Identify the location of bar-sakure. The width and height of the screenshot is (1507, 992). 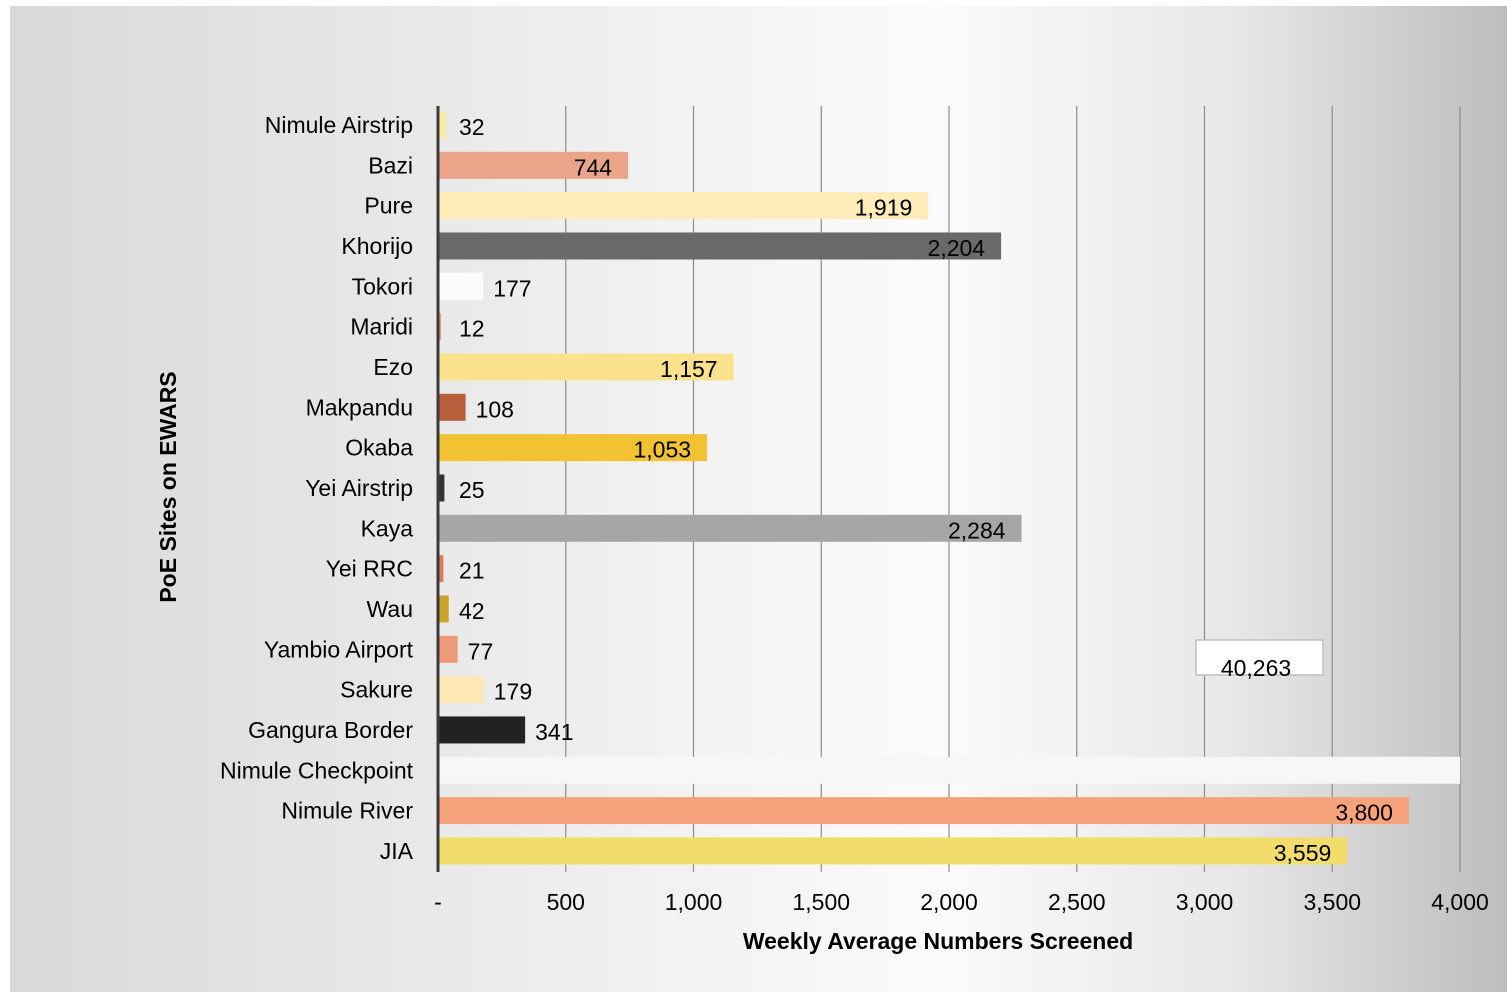
(461, 690).